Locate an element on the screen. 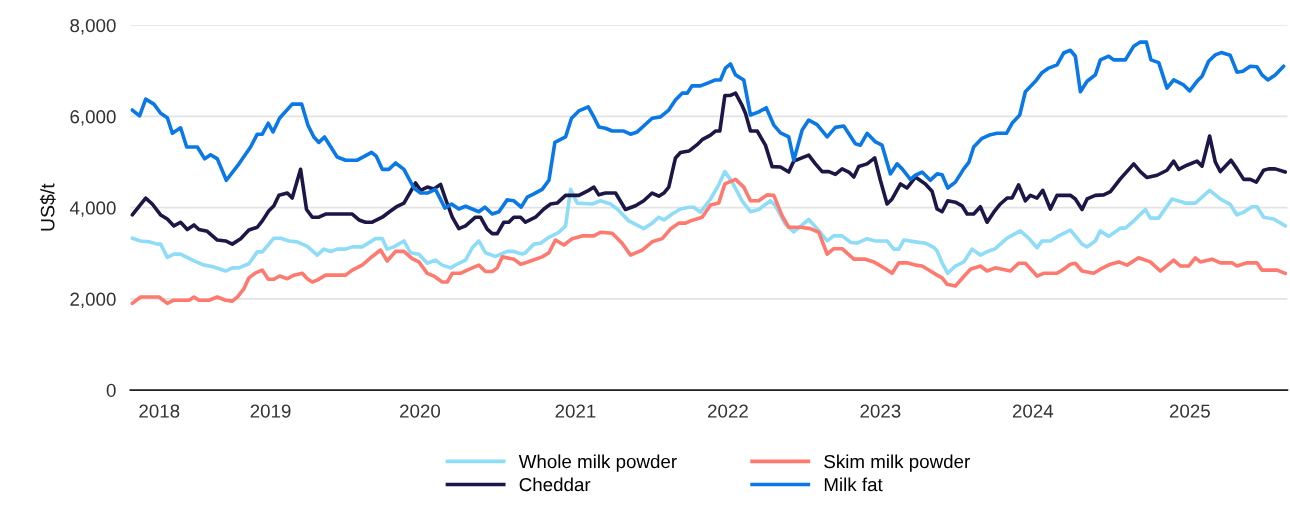 The height and width of the screenshot is (525, 1290). legend-label: Skim milk powder is located at coordinates (897, 463).